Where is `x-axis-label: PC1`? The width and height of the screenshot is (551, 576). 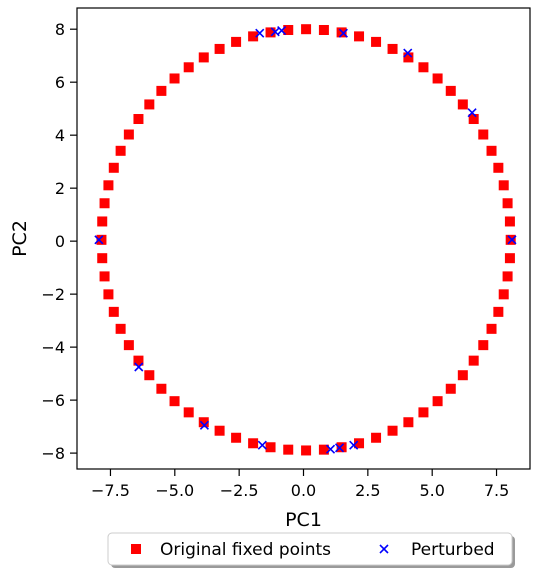
x-axis-label: PC1 is located at coordinates (303, 520).